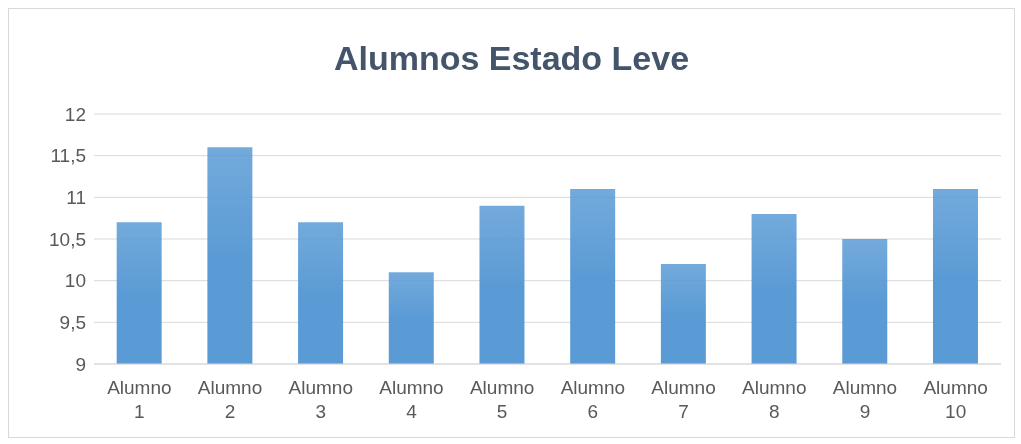  What do you see at coordinates (955, 399) in the screenshot?
I see `x-tick-label: Alumno 10` at bounding box center [955, 399].